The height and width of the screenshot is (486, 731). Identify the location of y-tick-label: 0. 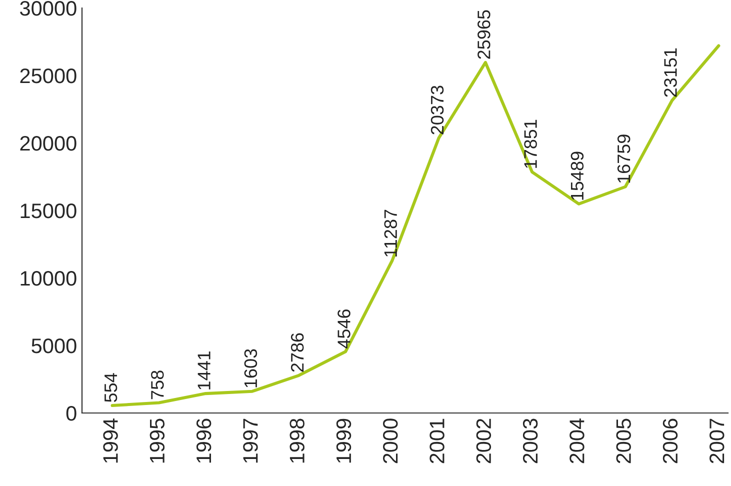
(71, 413).